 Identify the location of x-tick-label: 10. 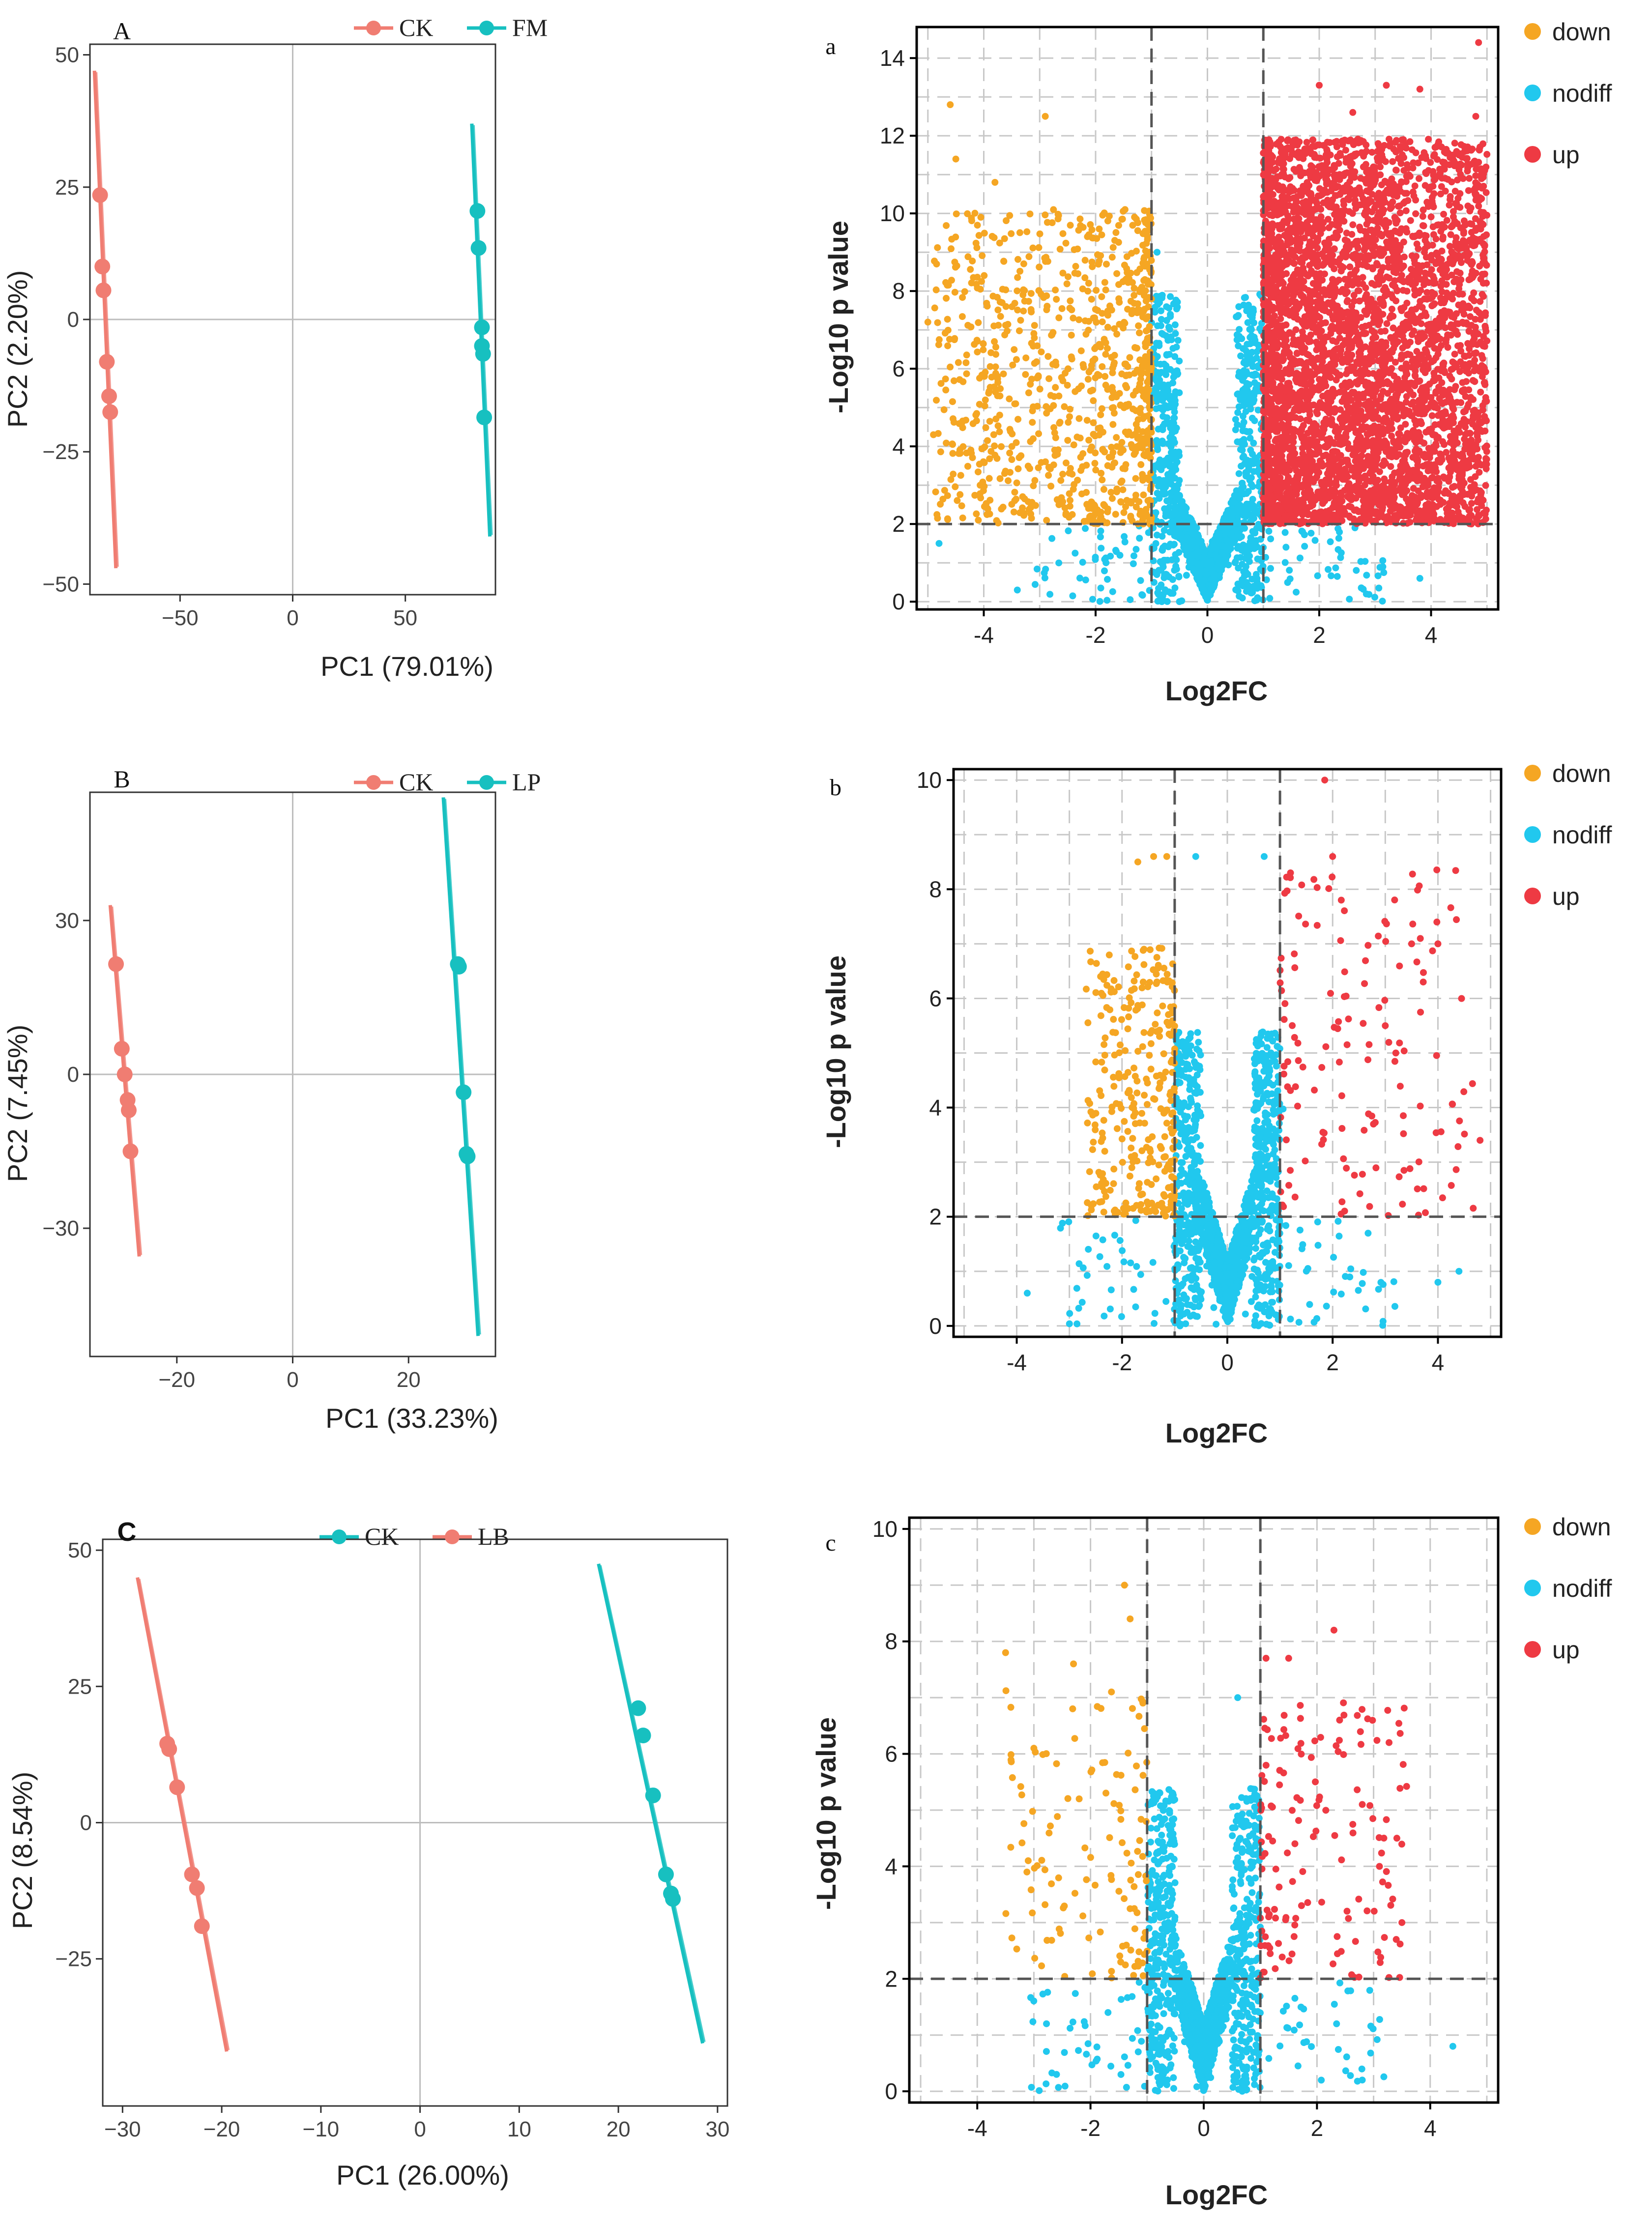
(519, 2129).